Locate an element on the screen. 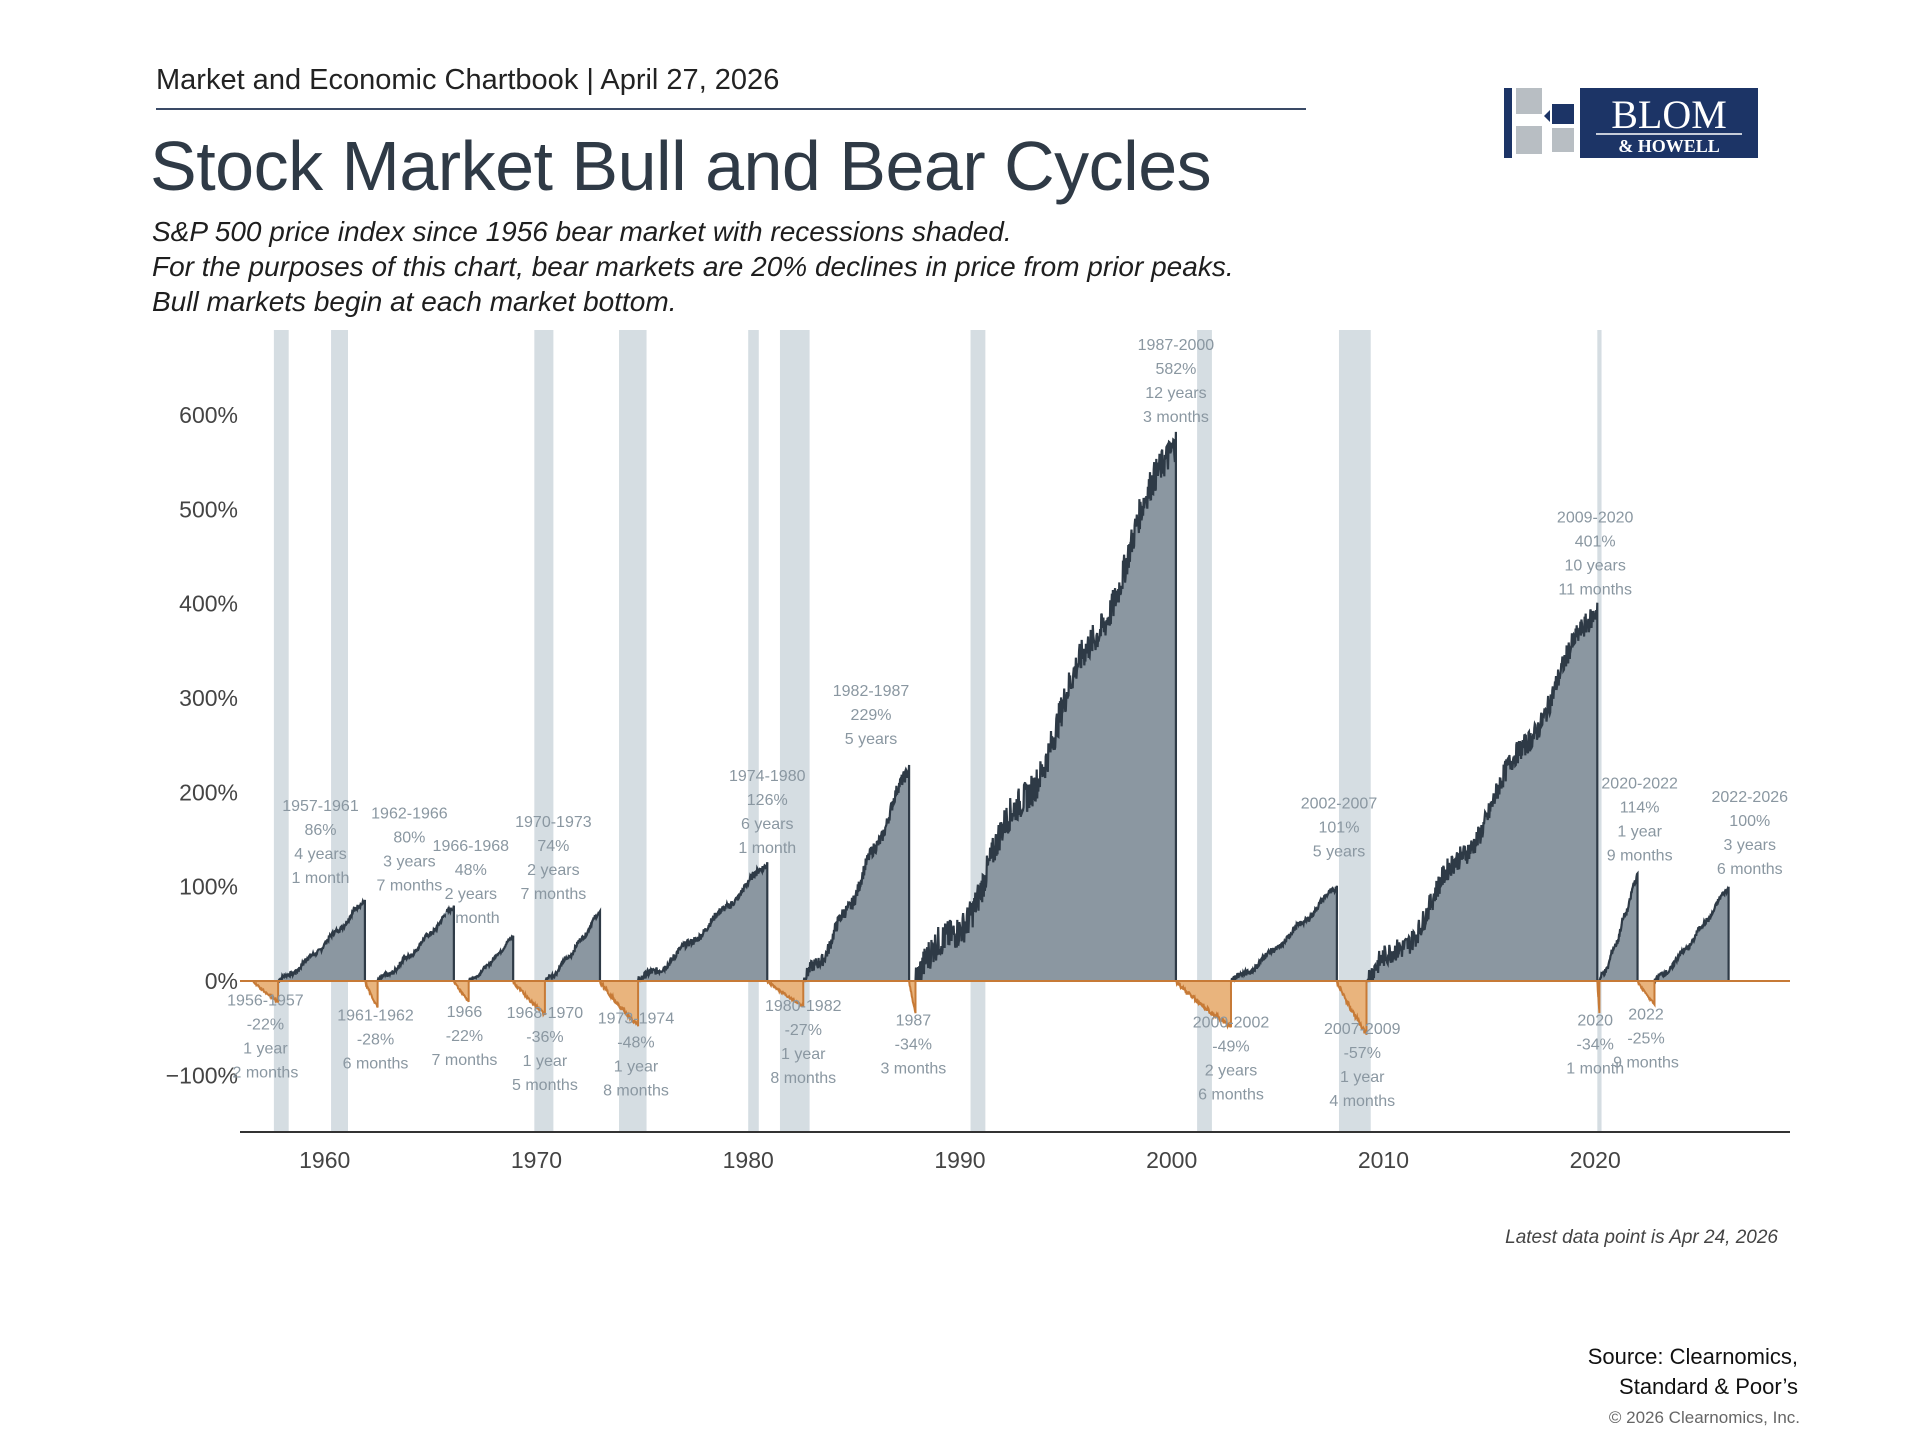  bear-label-line: 1966 is located at coordinates (465, 1012).